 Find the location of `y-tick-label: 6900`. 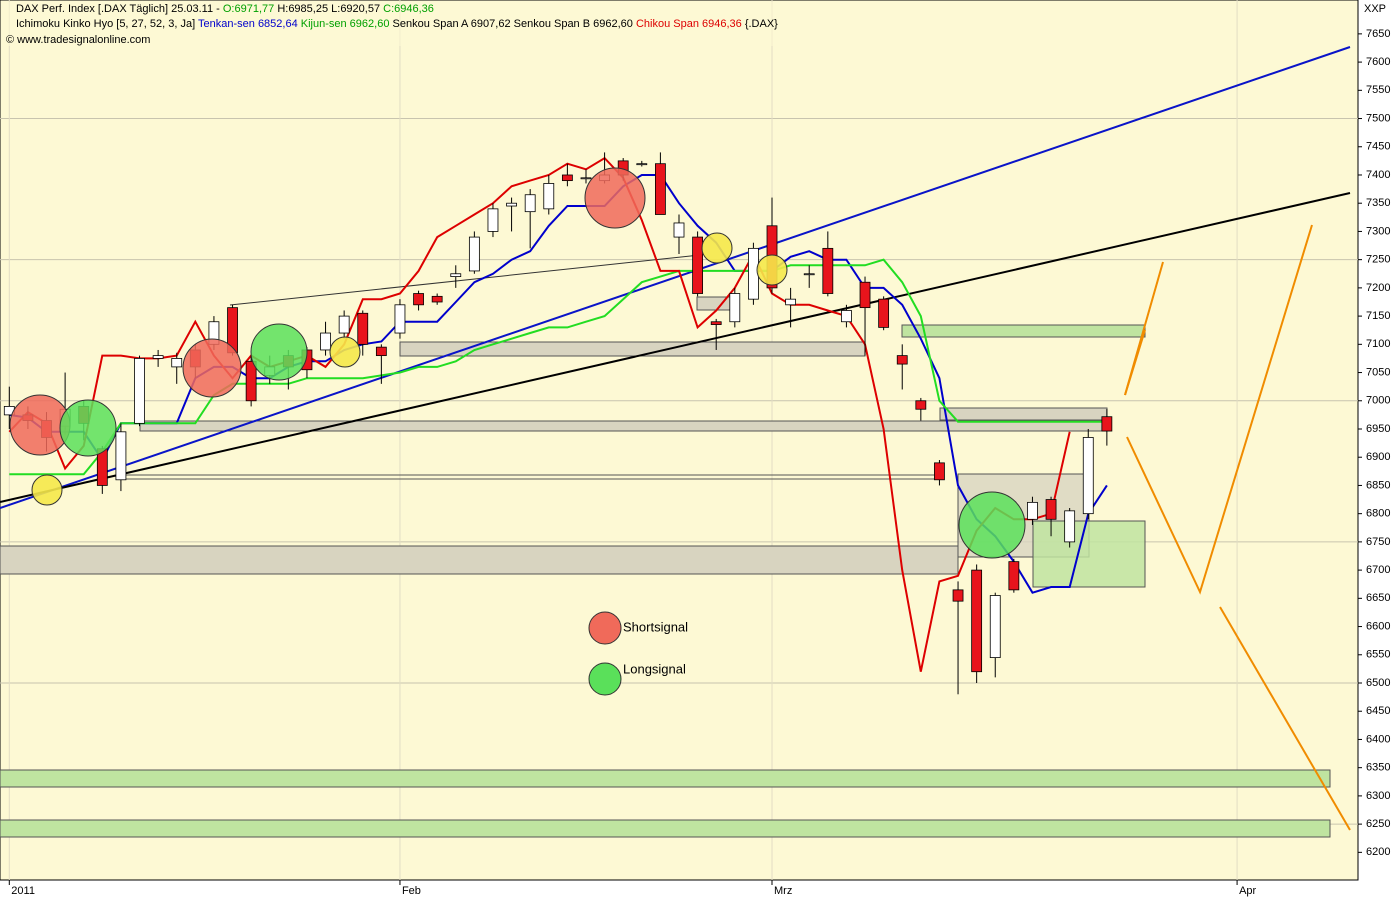

y-tick-label: 6900 is located at coordinates (1378, 457).